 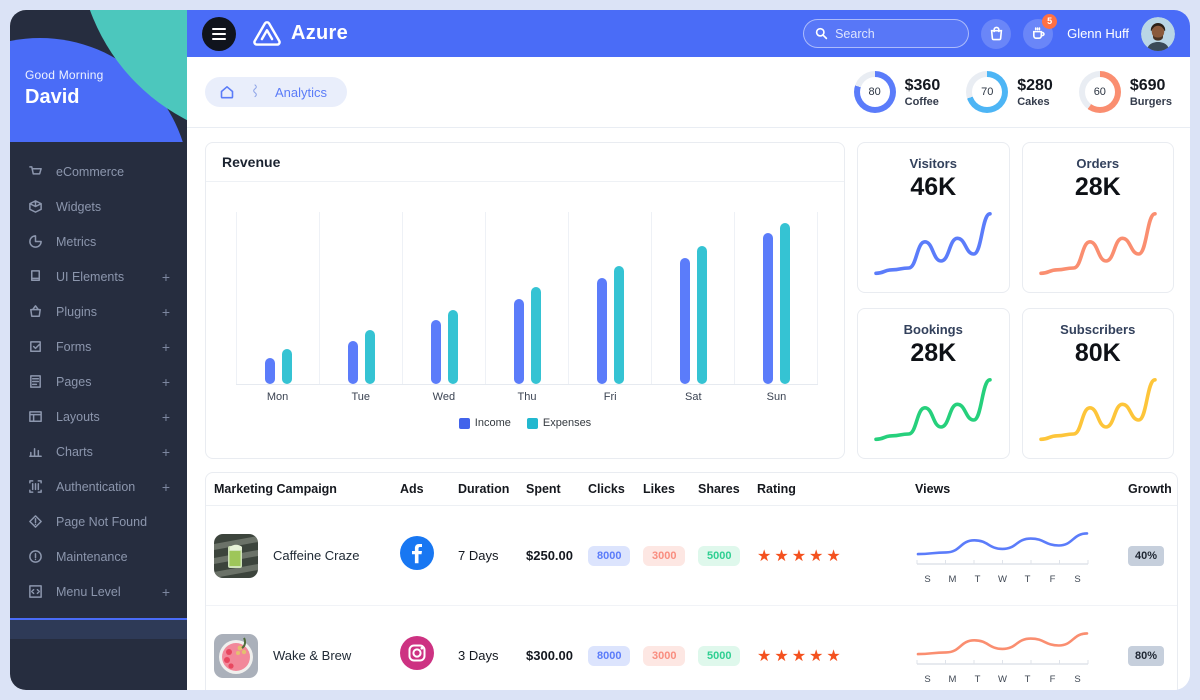 What do you see at coordinates (776, 298) in the screenshot?
I see `bar-group-sun` at bounding box center [776, 298].